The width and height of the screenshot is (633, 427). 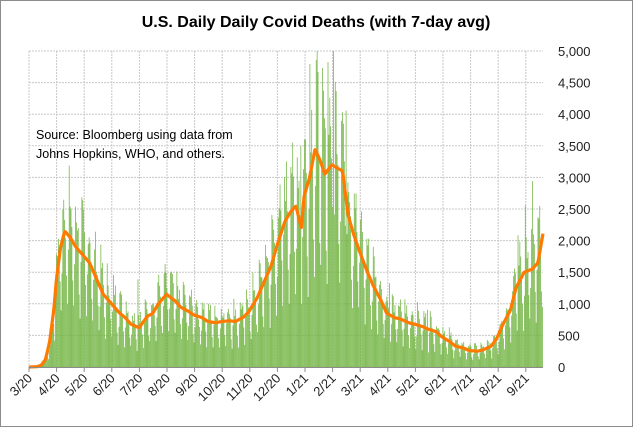 I want to click on y-tick-label: 2,500, so click(x=574, y=209).